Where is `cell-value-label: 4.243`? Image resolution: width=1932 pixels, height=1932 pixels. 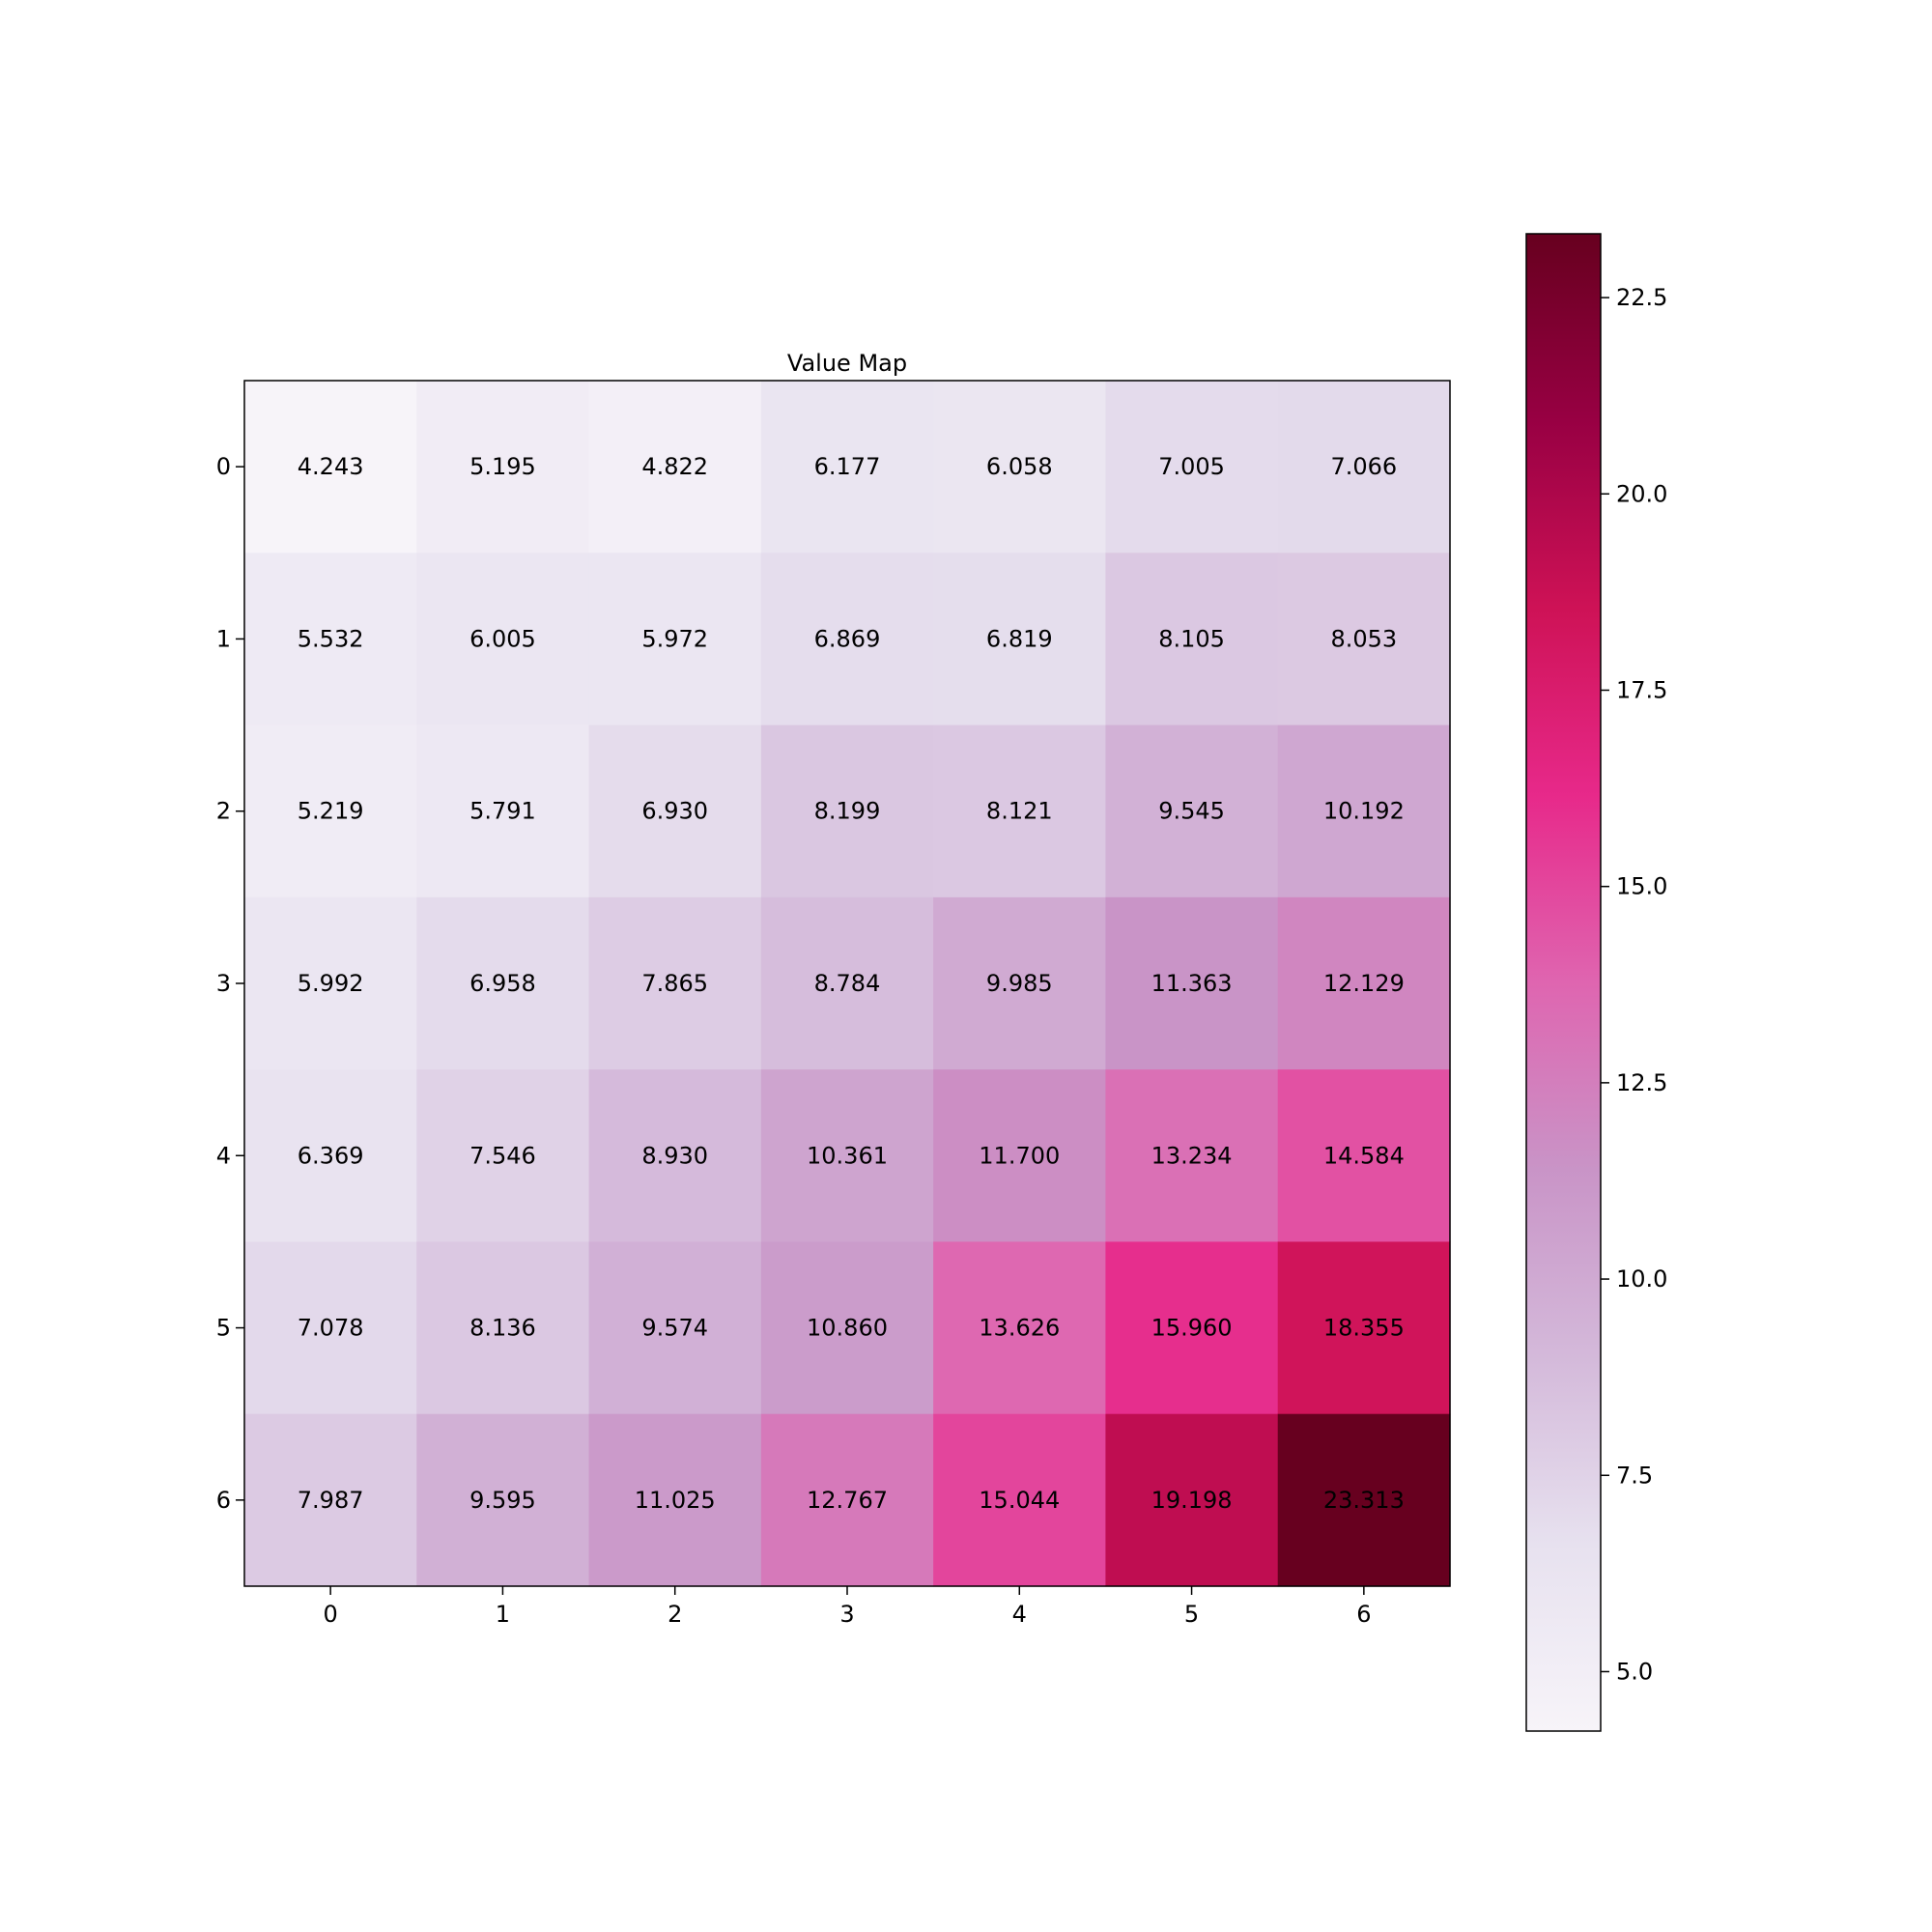
cell-value-label: 4.243 is located at coordinates (331, 466).